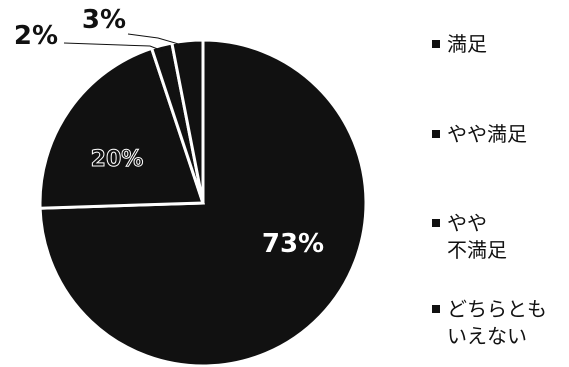 The width and height of the screenshot is (569, 367). I want to click on legend-item-somewhat-satisfied: やや満足, so click(479, 134).